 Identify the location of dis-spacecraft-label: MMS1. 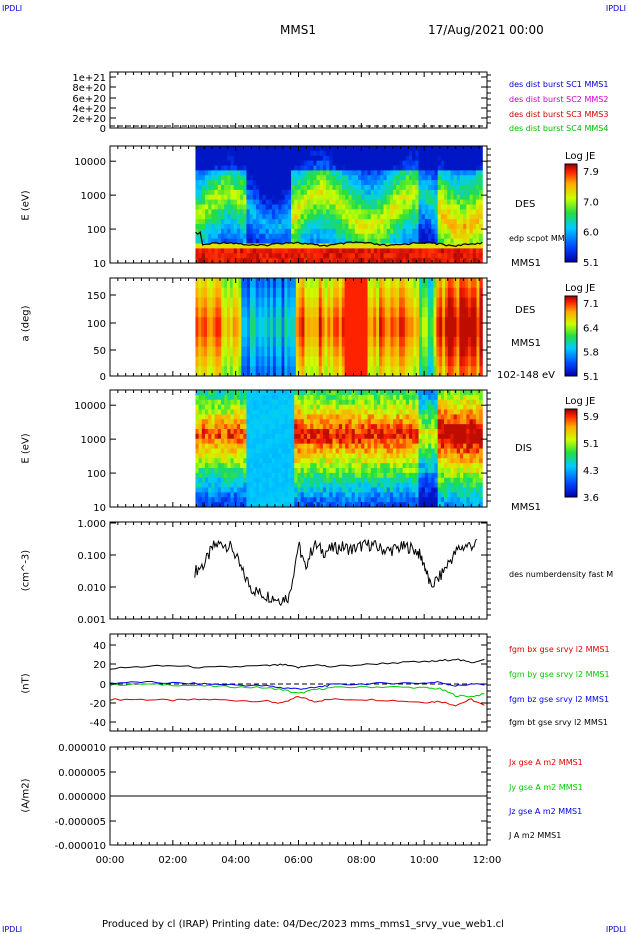
(526, 507).